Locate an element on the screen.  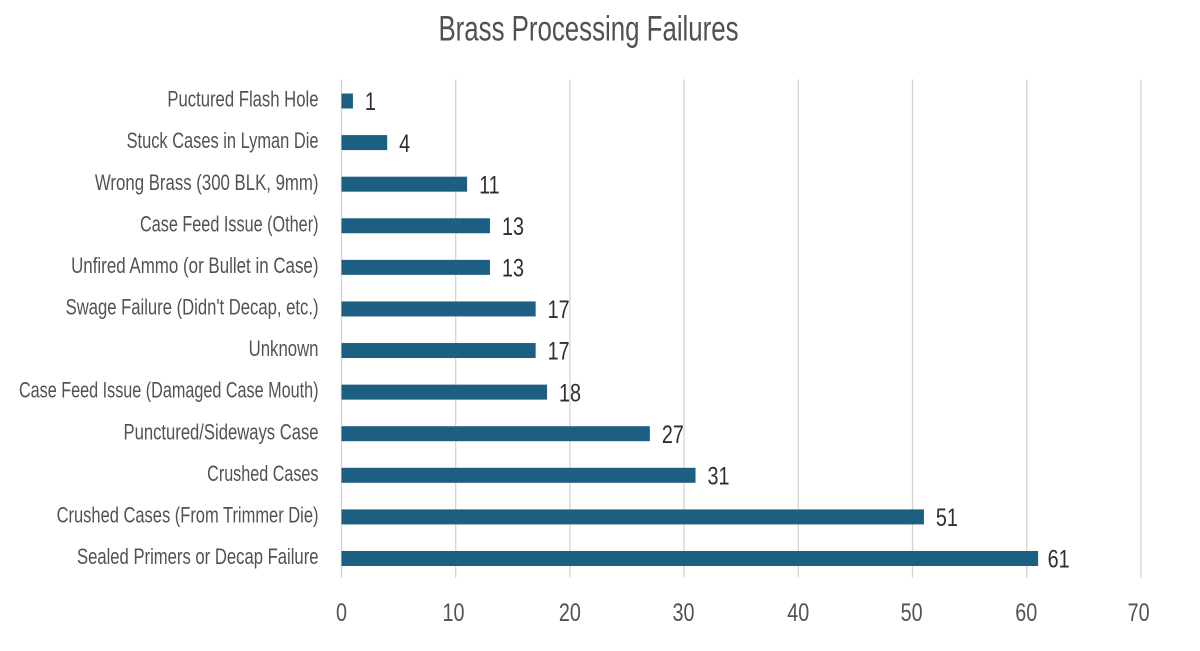
svg-text: 50 is located at coordinates (912, 613).